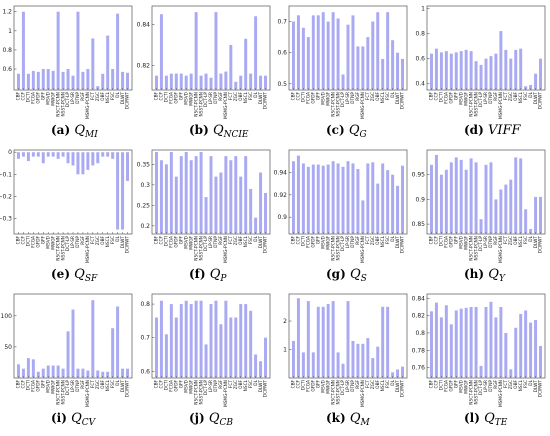 The width and height of the screenshot is (550, 436). What do you see at coordinates (471, 248) in the screenshot?
I see `x-tick-label: NSCT-PCNN` at bounding box center [471, 248].